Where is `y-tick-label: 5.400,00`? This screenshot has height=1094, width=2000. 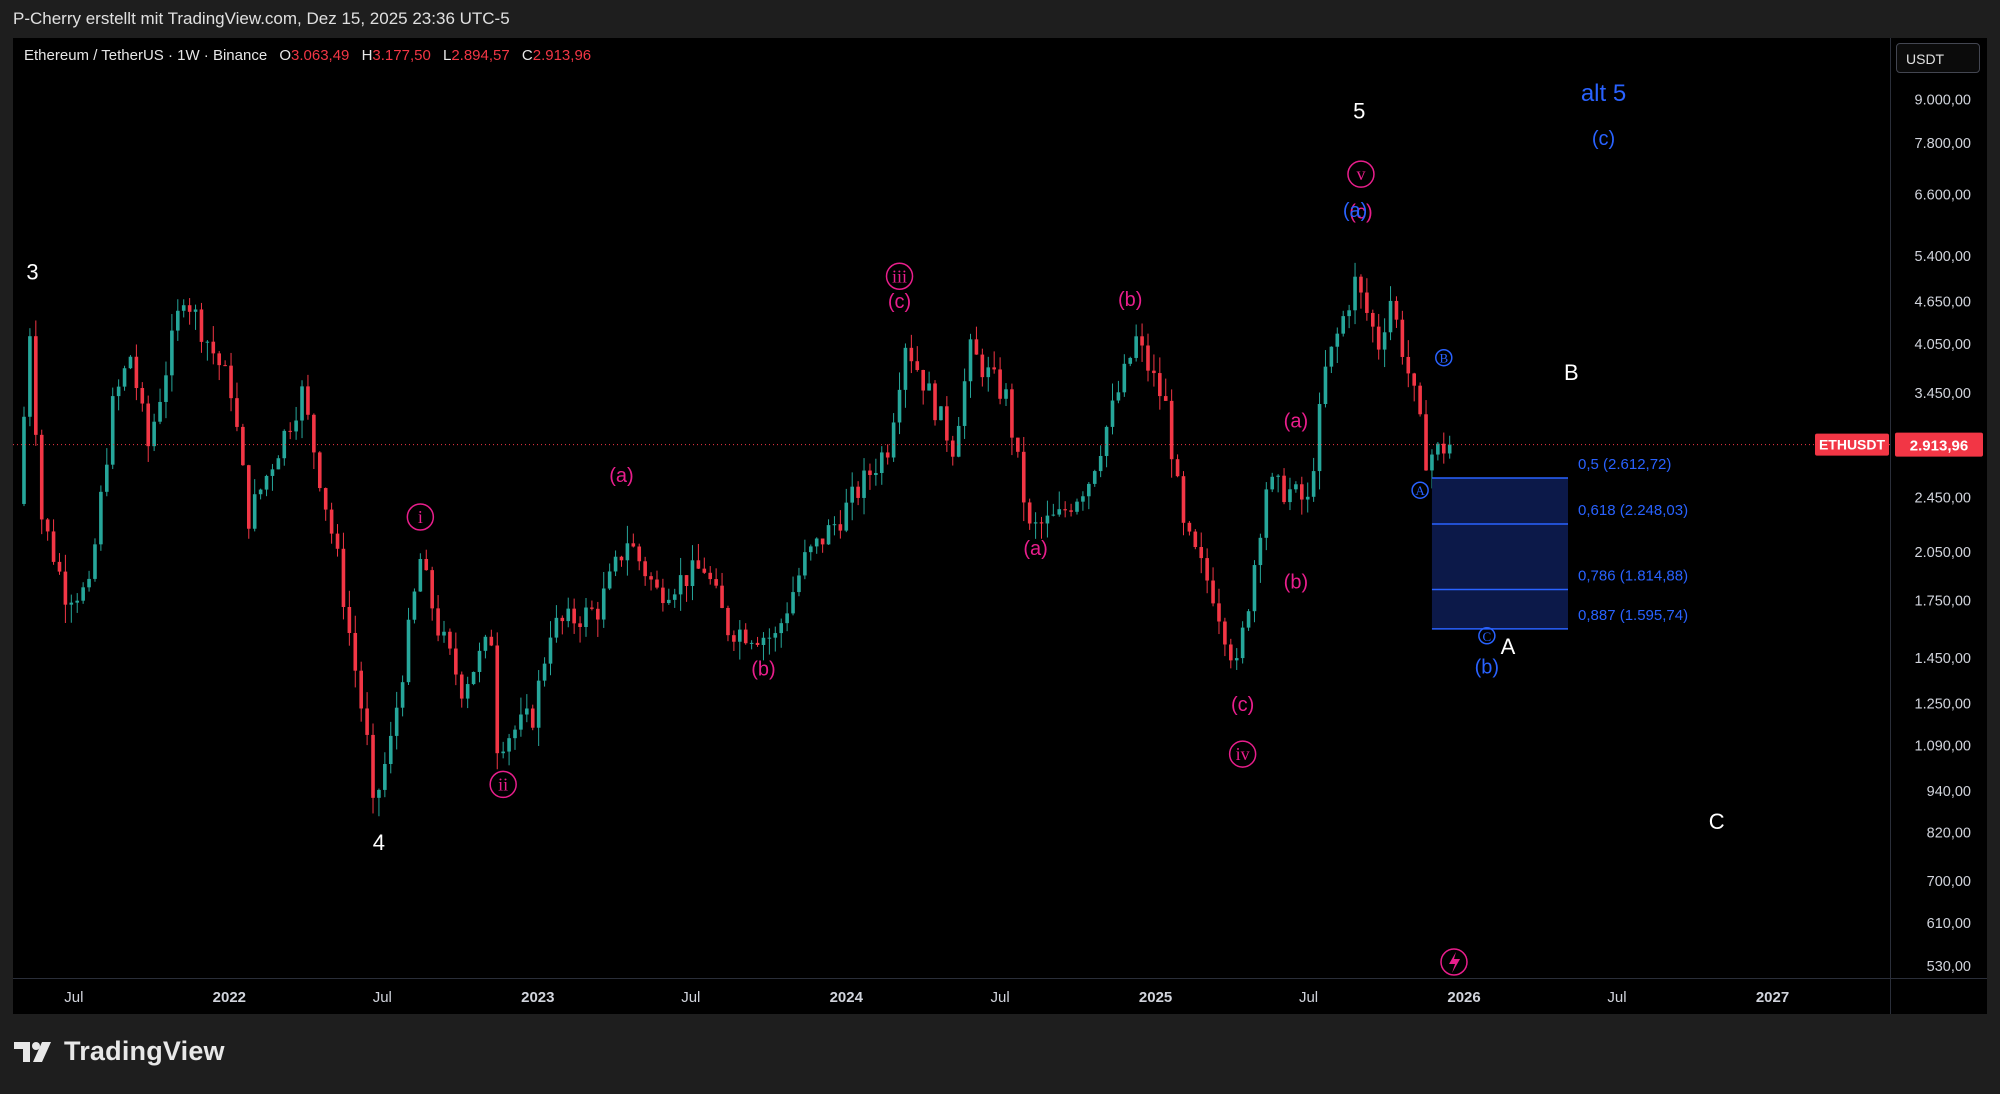 y-tick-label: 5.400,00 is located at coordinates (1943, 257).